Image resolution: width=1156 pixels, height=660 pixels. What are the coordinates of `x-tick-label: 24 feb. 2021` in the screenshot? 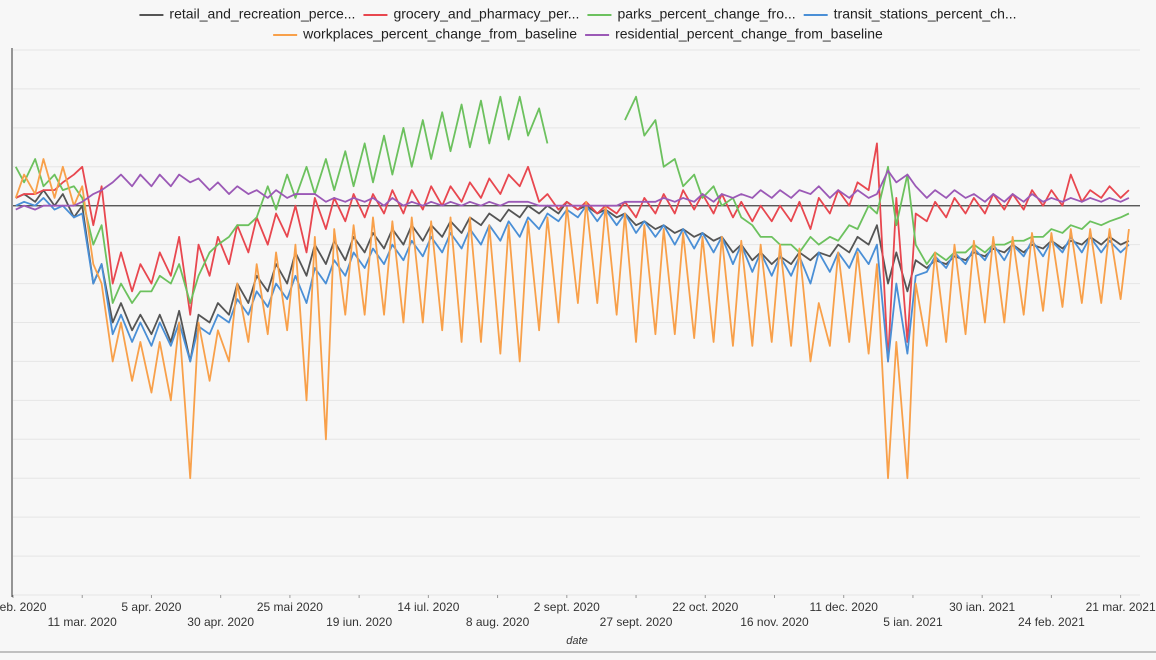 It's located at (1051, 622).